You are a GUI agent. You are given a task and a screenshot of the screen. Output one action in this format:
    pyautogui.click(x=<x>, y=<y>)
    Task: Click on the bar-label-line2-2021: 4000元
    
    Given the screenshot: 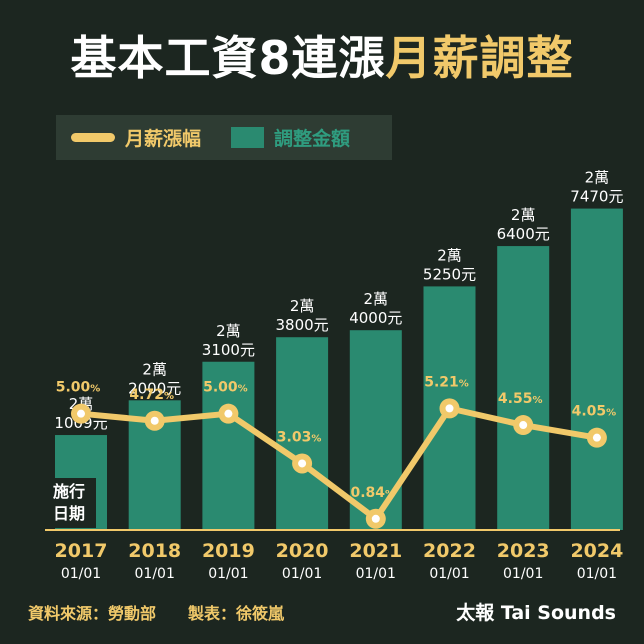 What is the action you would take?
    pyautogui.click(x=375, y=318)
    